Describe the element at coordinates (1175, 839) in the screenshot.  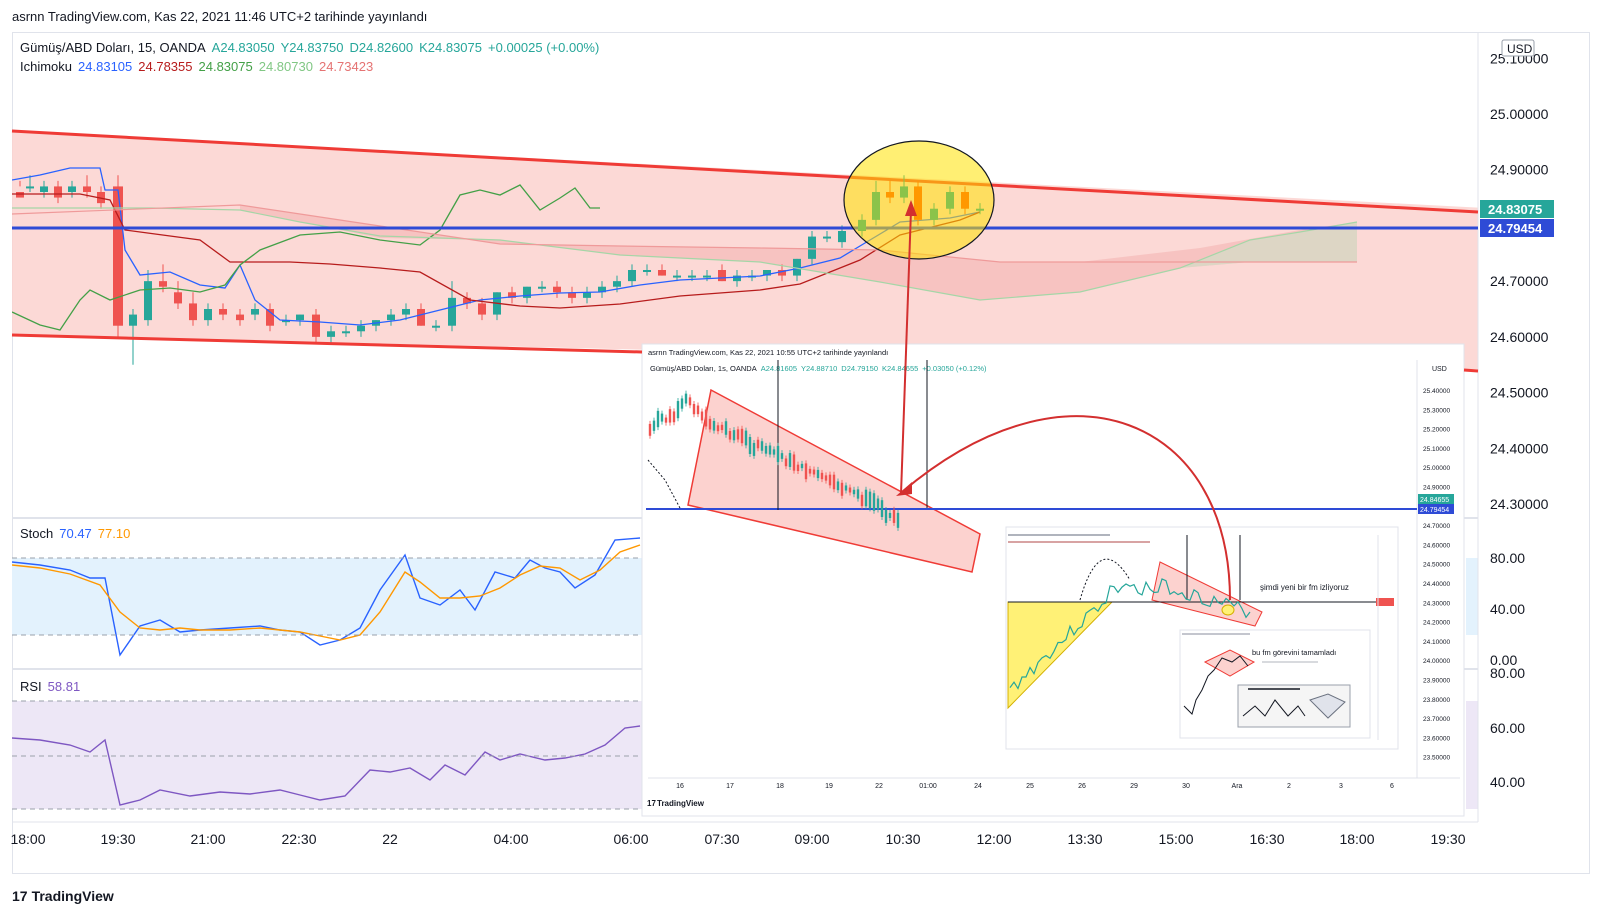
I see `time-tick: 15:00` at that location.